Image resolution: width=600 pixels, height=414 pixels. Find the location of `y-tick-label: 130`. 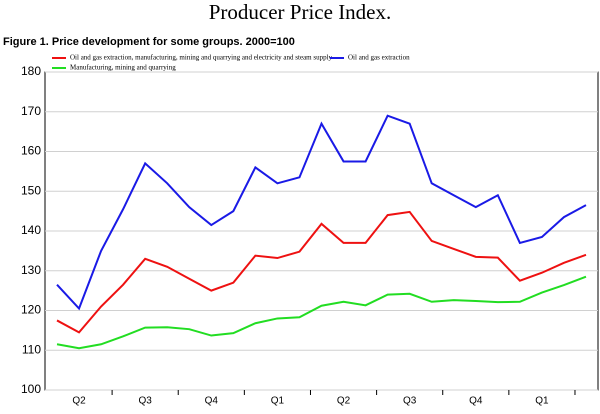

y-tick-label: 130 is located at coordinates (31, 270).